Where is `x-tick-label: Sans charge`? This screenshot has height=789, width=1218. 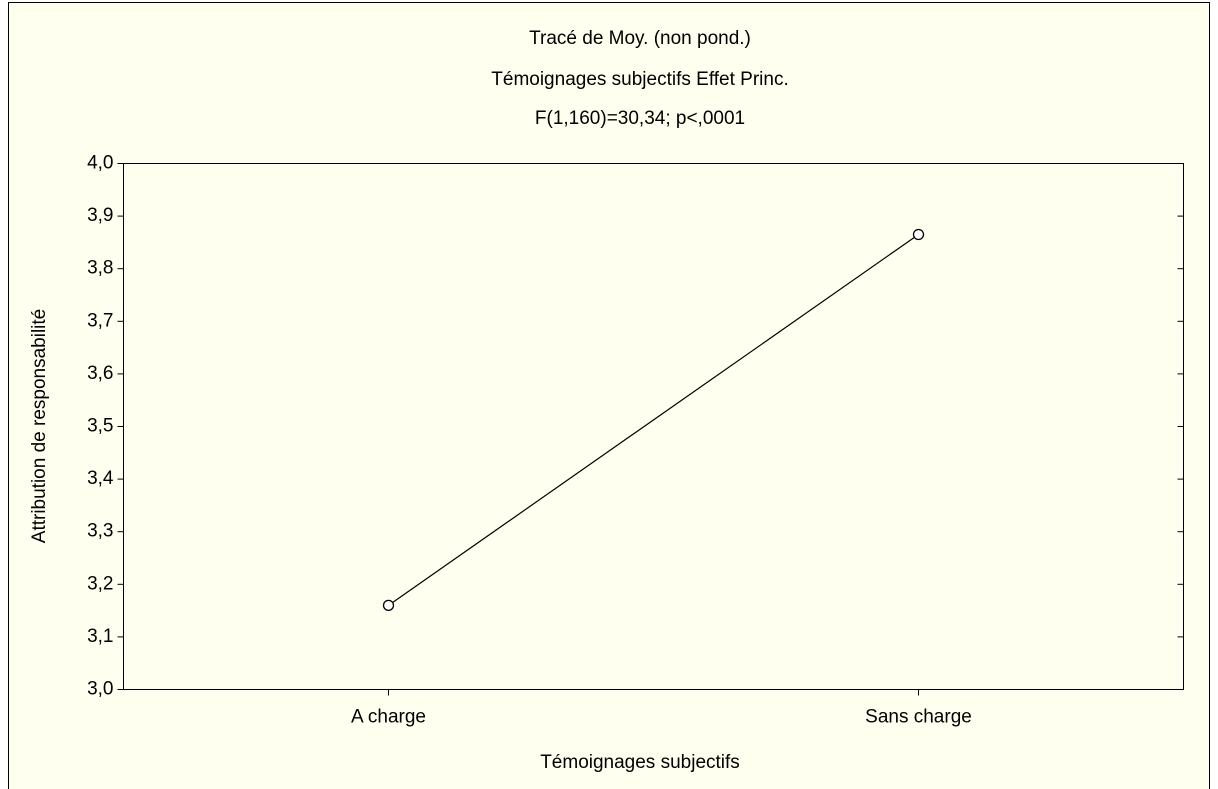 x-tick-label: Sans charge is located at coordinates (918, 717).